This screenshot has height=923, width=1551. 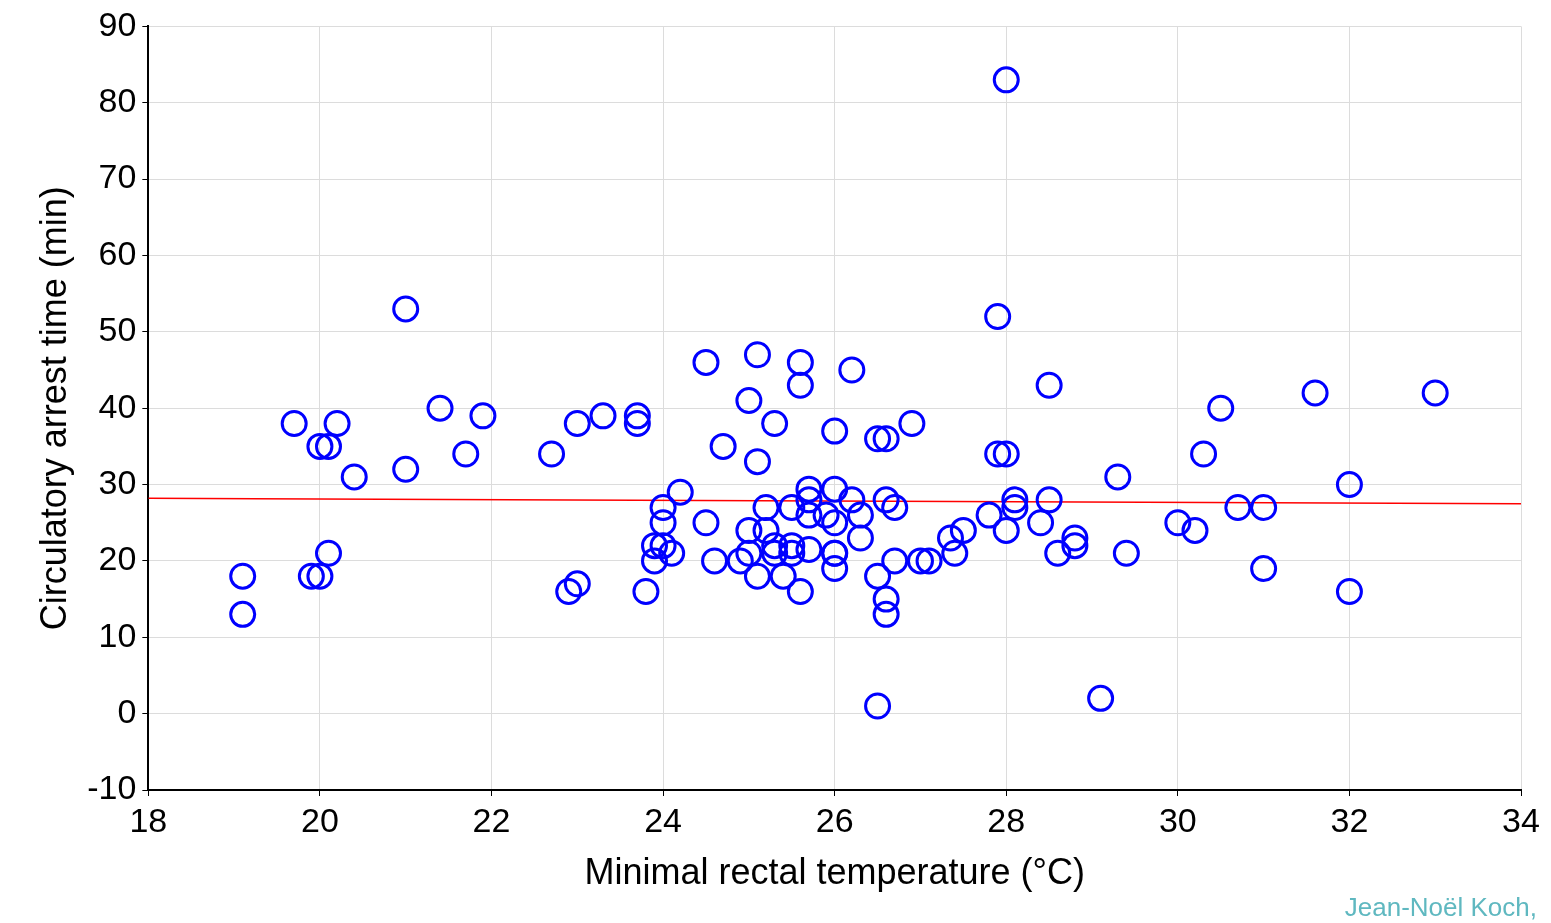 I want to click on y-tick-label: 60, so click(x=117, y=252).